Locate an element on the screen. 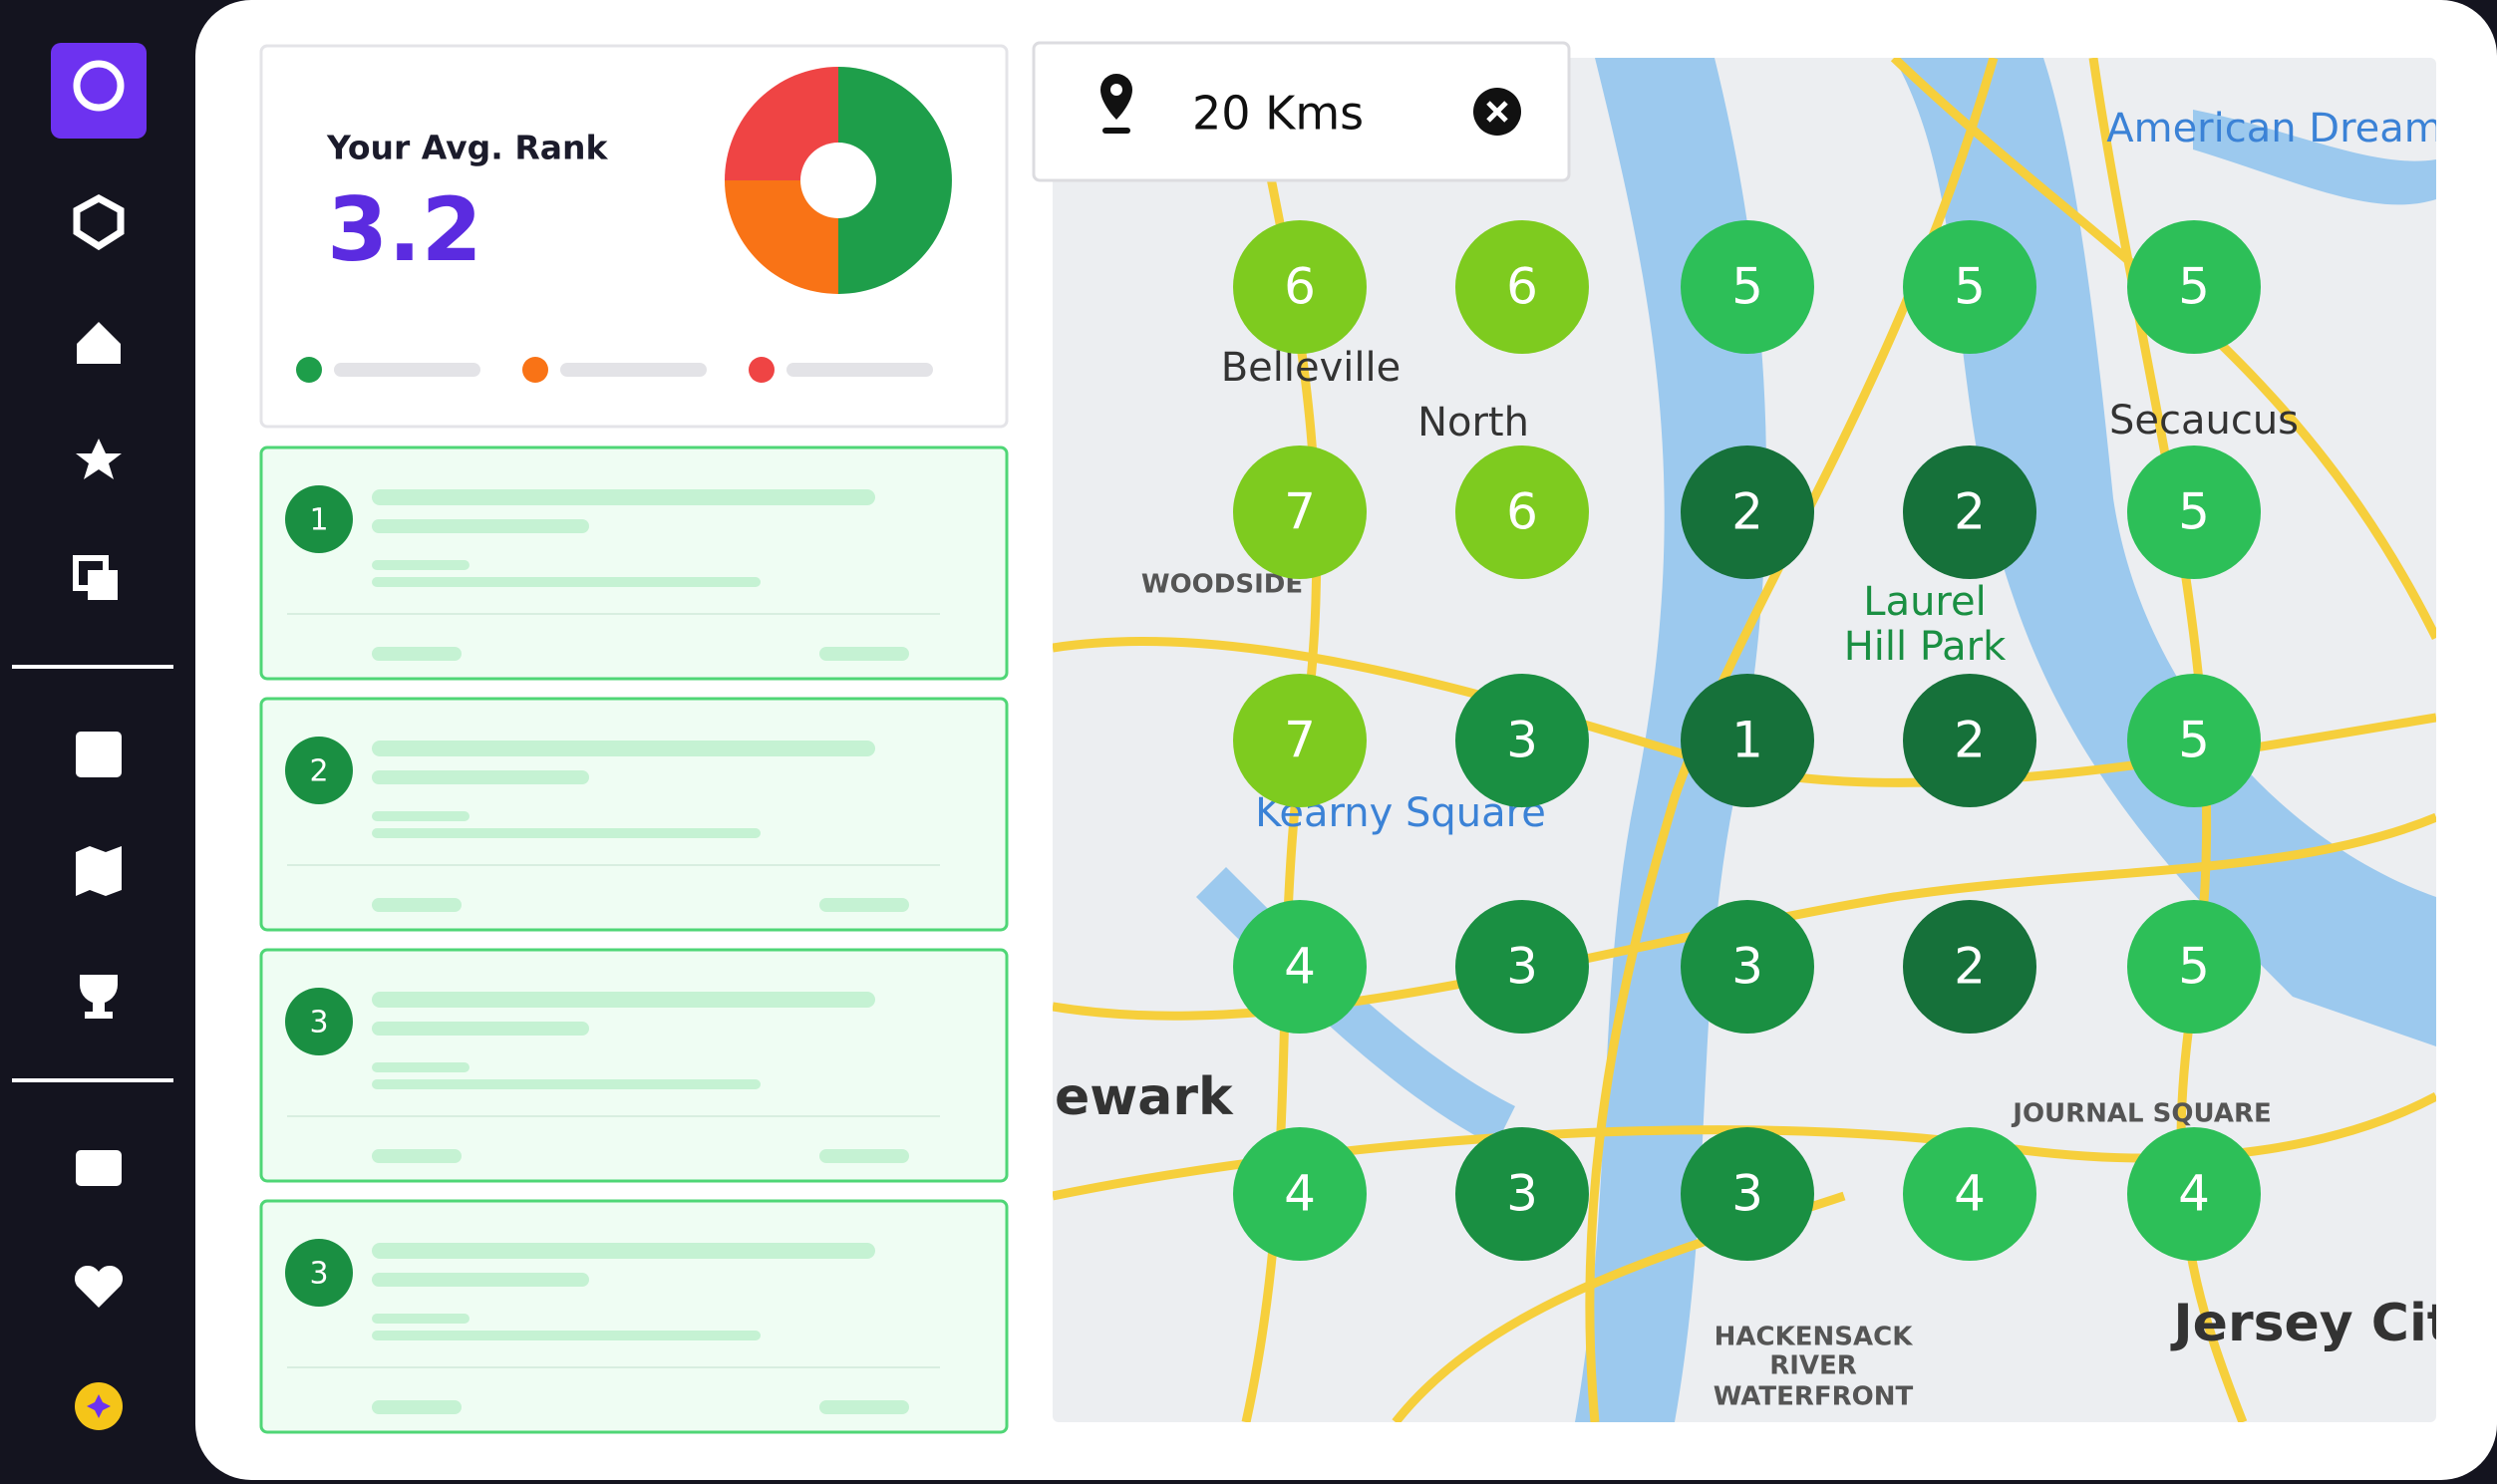 The width and height of the screenshot is (2497, 1484). nav-favorites is located at coordinates (99, 459).